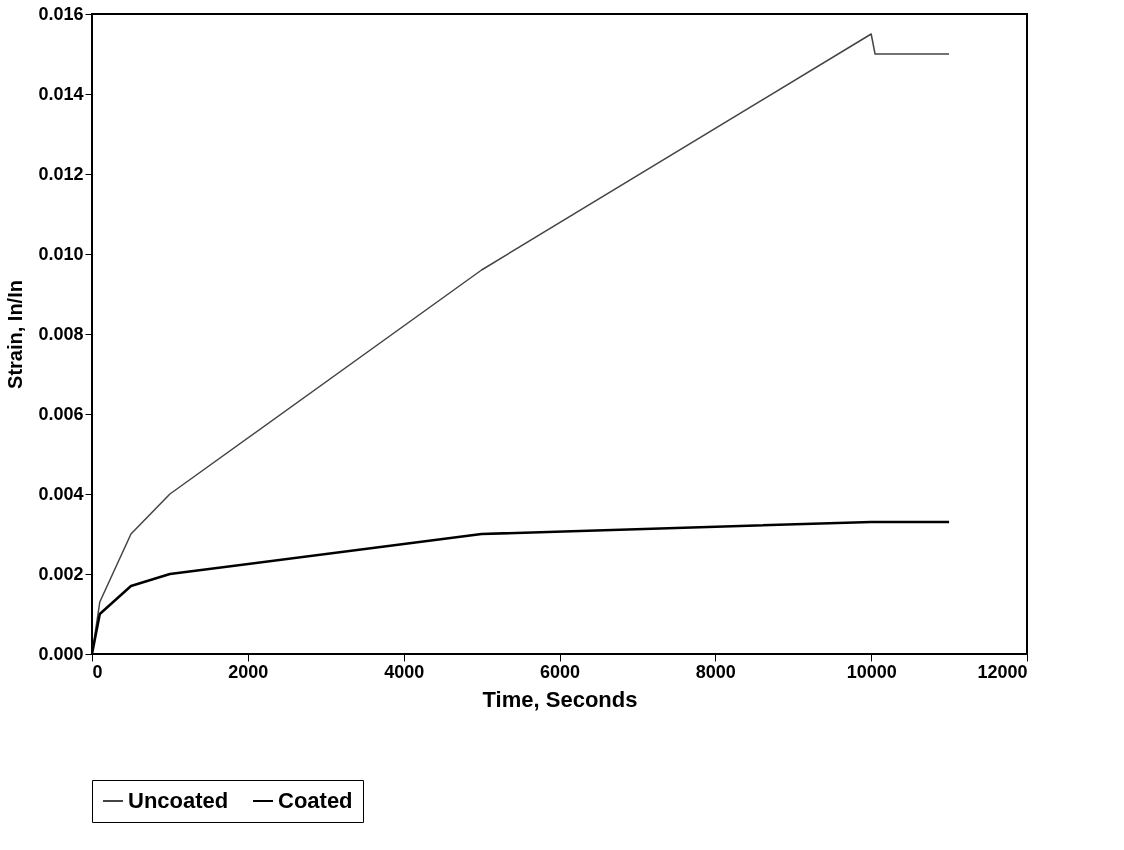  I want to click on y-tick-label: 0.006, so click(61, 413).